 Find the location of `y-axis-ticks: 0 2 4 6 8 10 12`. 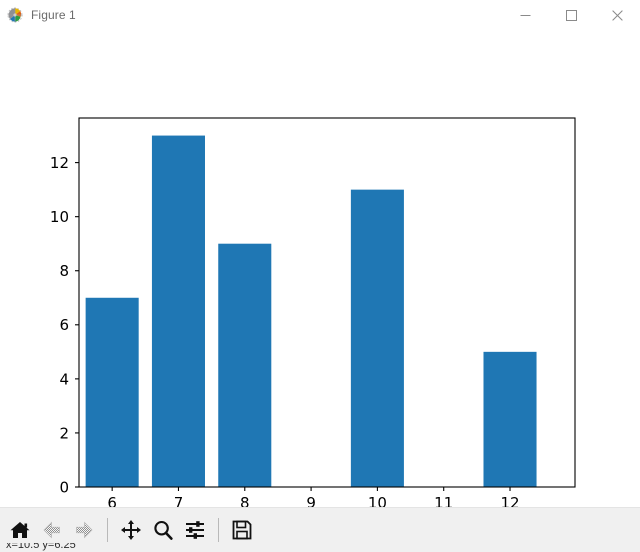

y-axis-ticks: 0 2 4 6 8 10 12 is located at coordinates (64, 325).